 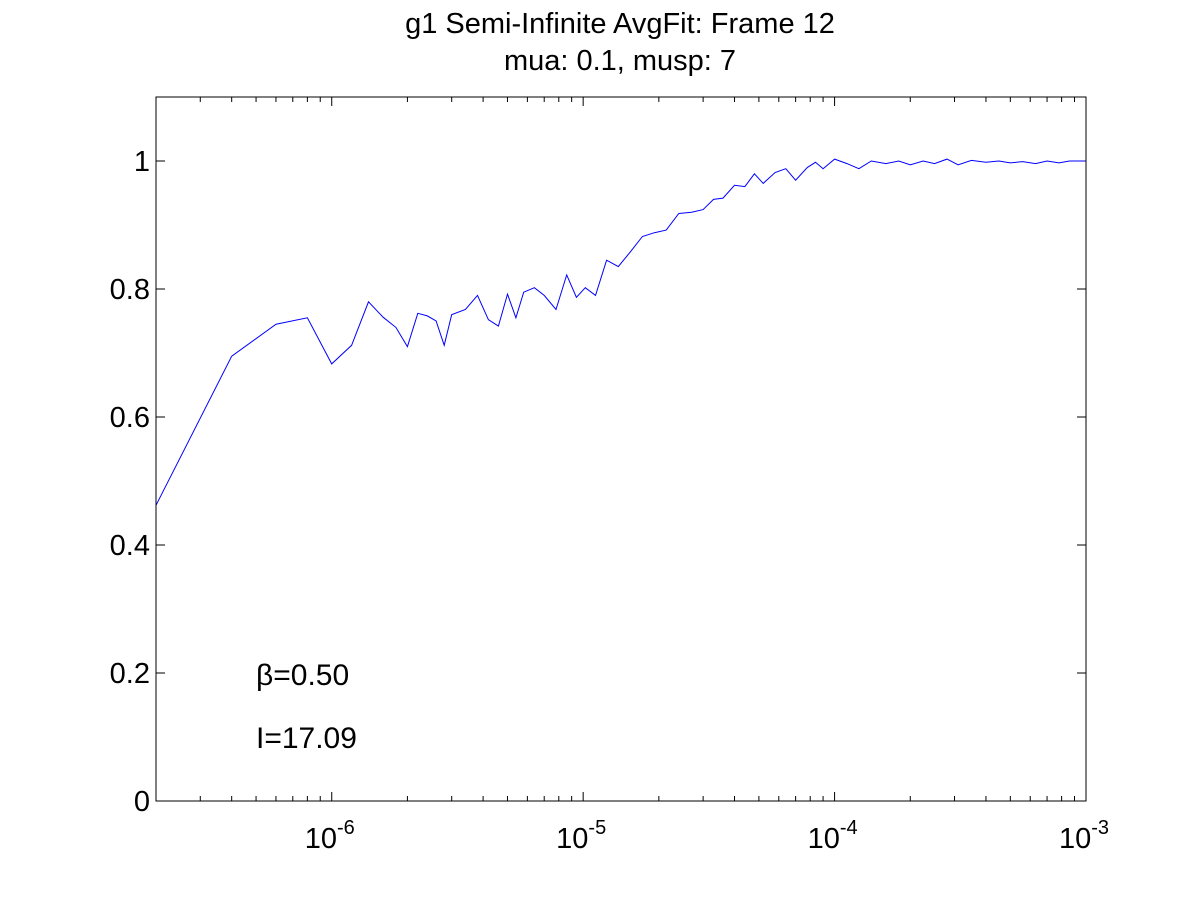 I want to click on y-tick-label-2: 0.4, so click(x=130, y=546).